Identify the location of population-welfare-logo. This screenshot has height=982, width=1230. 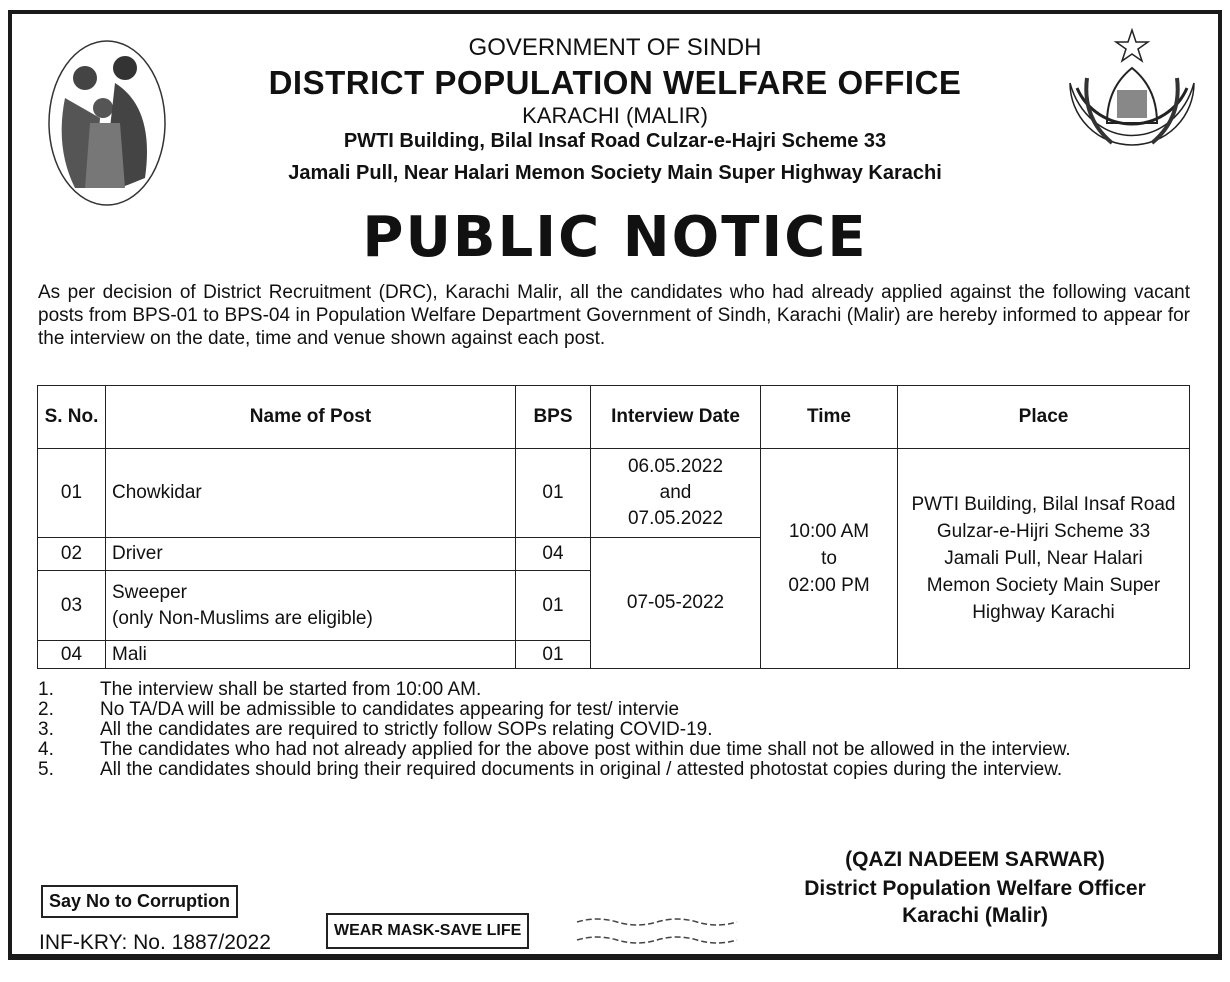
(107, 123).